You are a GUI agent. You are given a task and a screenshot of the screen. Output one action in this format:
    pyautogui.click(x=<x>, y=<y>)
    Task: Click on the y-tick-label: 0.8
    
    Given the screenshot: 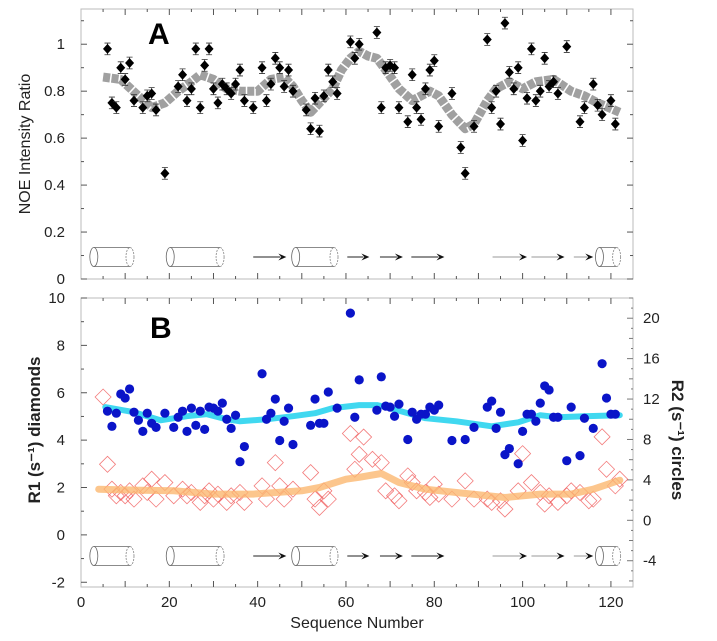 What is the action you would take?
    pyautogui.click(x=54, y=91)
    